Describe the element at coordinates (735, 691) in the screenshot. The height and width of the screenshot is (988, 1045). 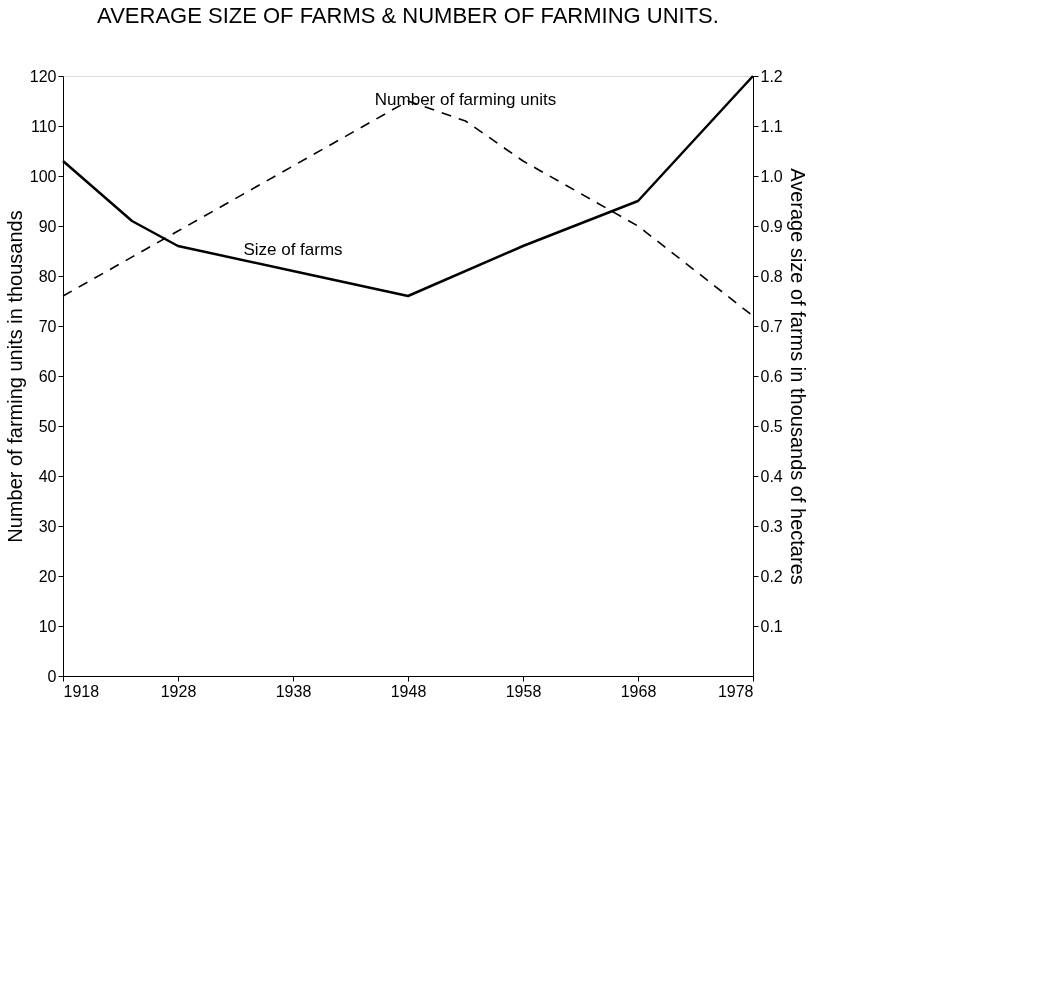
I see `x-tick-label: 1978` at that location.